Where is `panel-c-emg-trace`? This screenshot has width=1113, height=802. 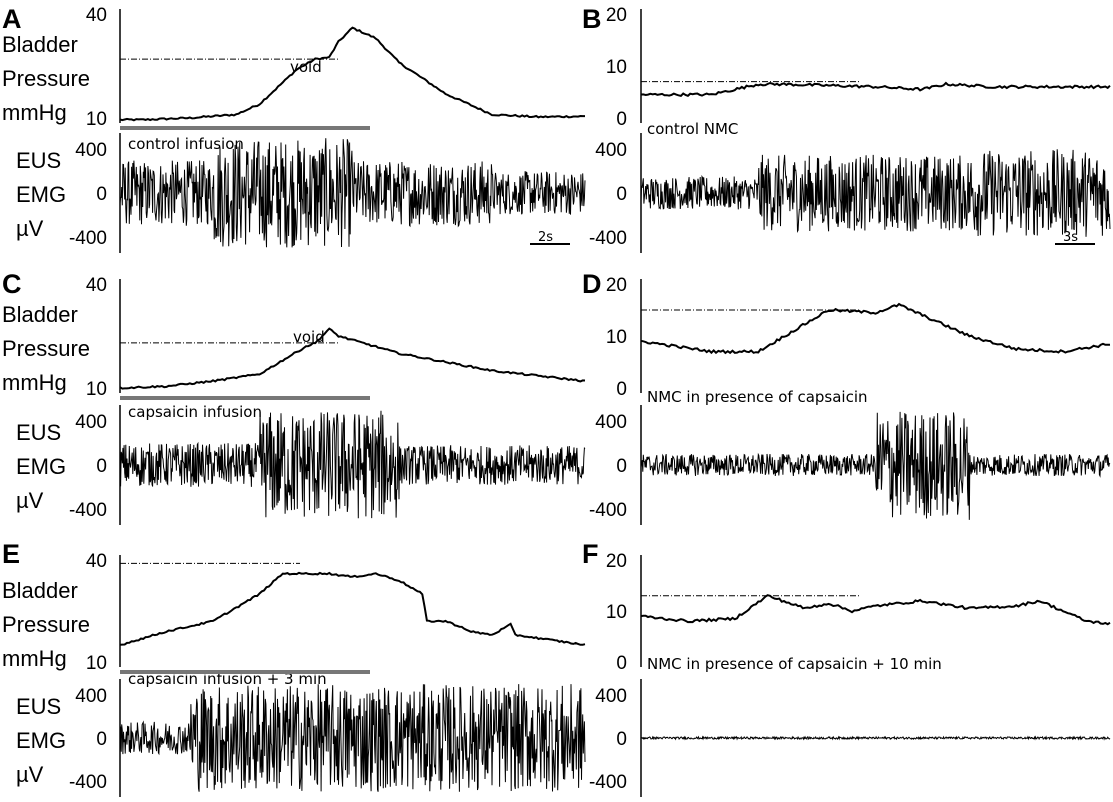 panel-c-emg-trace is located at coordinates (352, 464).